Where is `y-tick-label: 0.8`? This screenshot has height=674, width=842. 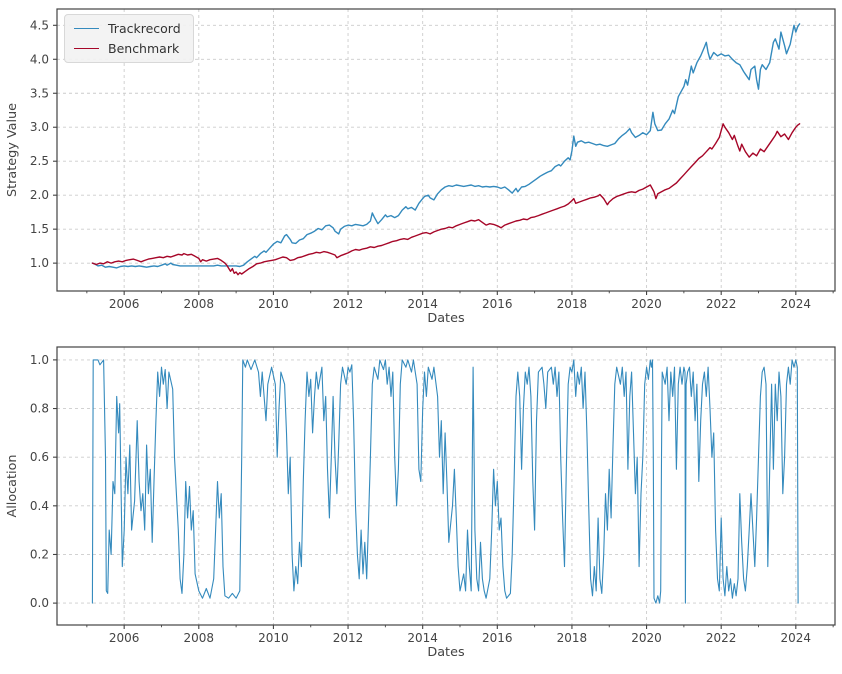 y-tick-label: 0.8 is located at coordinates (39, 409).